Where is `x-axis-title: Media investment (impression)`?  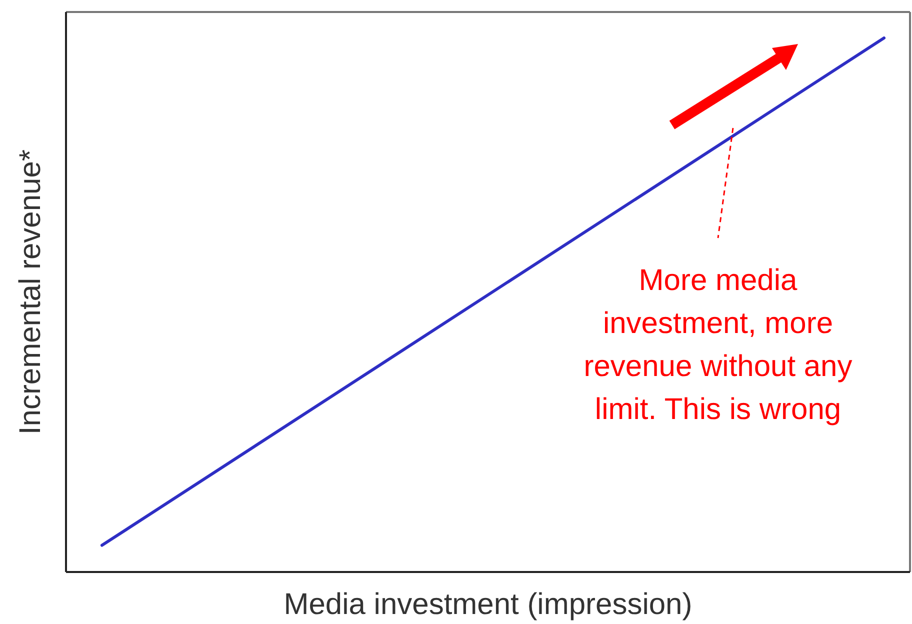
x-axis-title: Media investment (impression) is located at coordinates (488, 604).